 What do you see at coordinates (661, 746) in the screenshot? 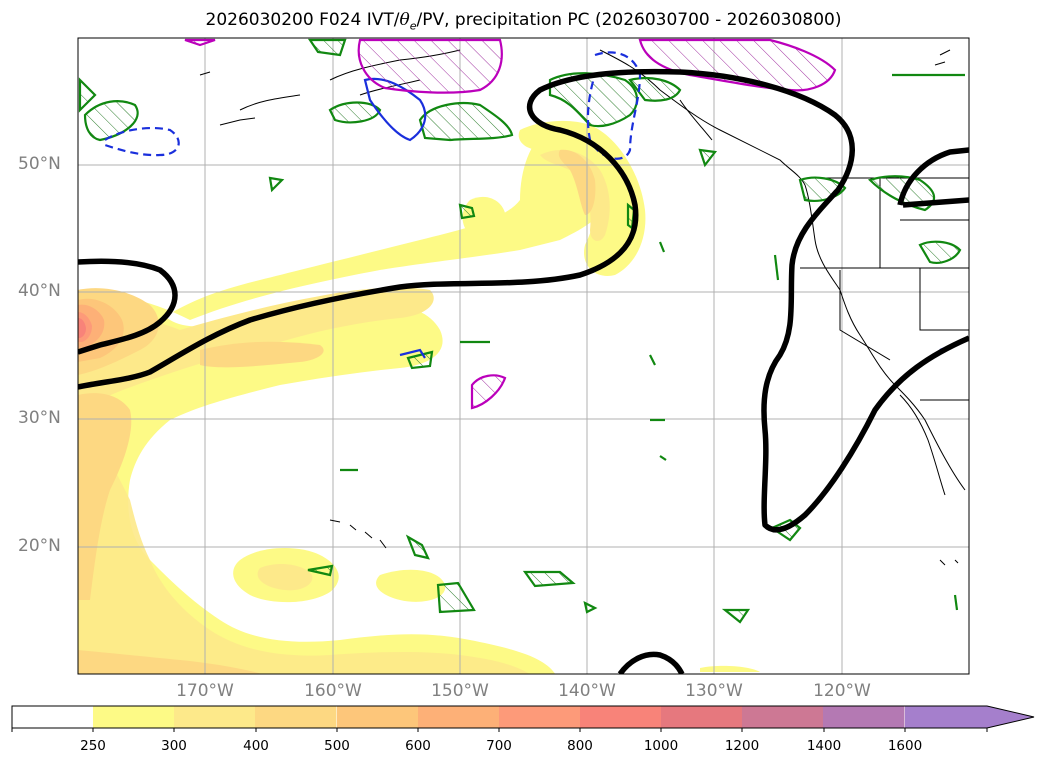
I see `colorbar-tick-label: 1000` at bounding box center [661, 746].